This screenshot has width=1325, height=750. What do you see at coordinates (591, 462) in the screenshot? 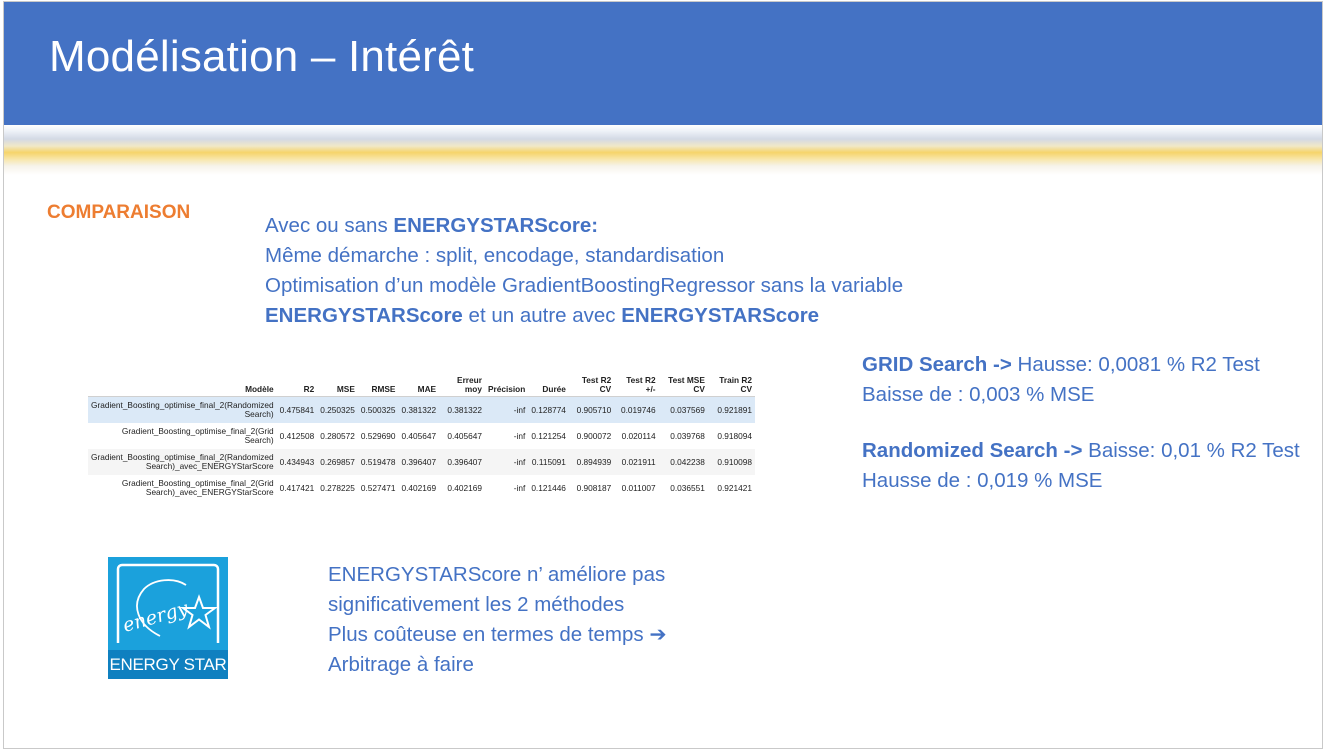
I see `table-cell: 0.894939` at bounding box center [591, 462].